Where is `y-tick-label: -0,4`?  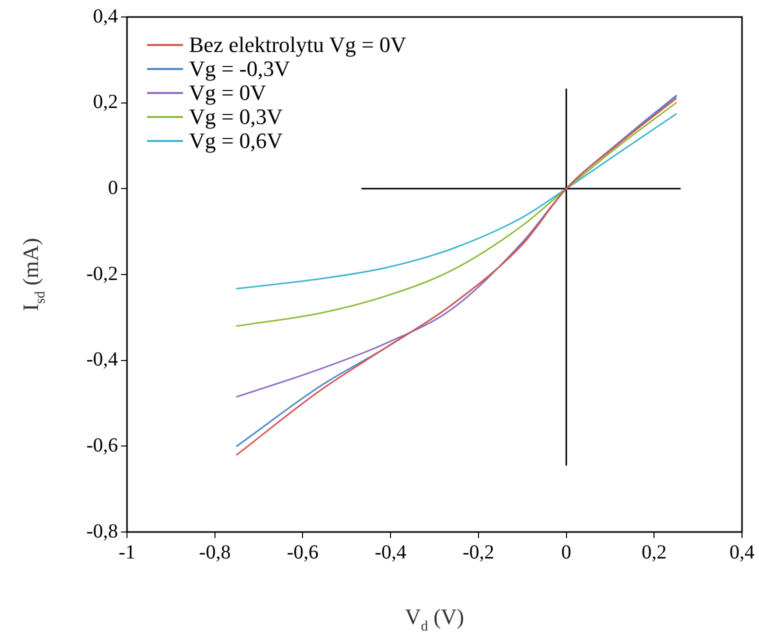
y-tick-label: -0,4 is located at coordinates (102, 359).